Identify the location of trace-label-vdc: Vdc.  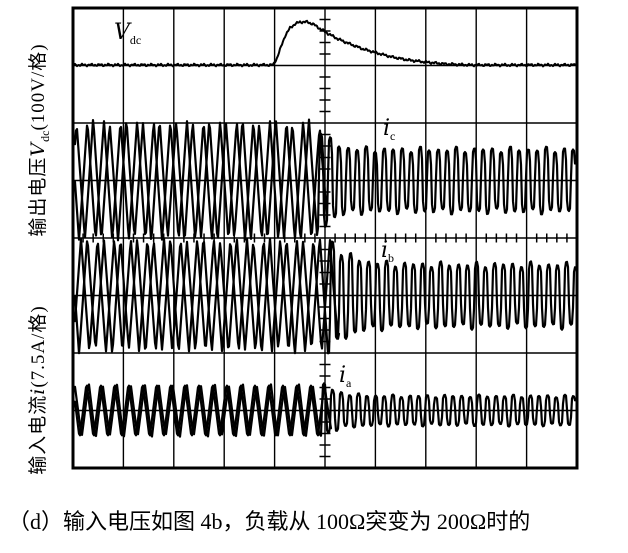
(128, 34).